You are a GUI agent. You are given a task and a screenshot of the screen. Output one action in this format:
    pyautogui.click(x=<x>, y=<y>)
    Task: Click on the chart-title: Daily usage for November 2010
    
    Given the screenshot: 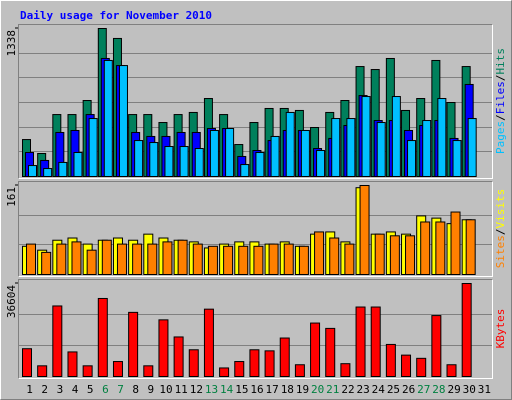 What is the action you would take?
    pyautogui.click(x=116, y=15)
    